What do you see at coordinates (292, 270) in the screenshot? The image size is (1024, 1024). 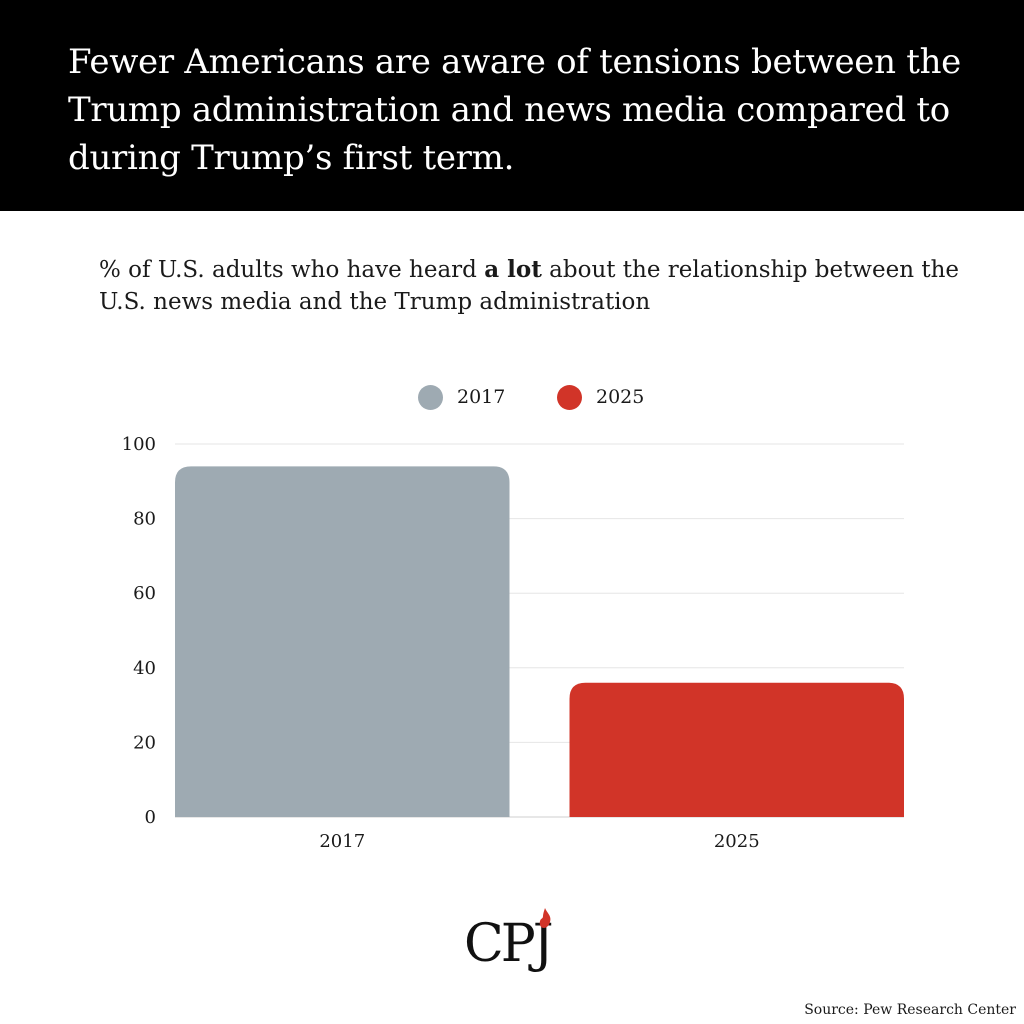 I see `subtitle-prefix: % of U.S. adults who have heard` at bounding box center [292, 270].